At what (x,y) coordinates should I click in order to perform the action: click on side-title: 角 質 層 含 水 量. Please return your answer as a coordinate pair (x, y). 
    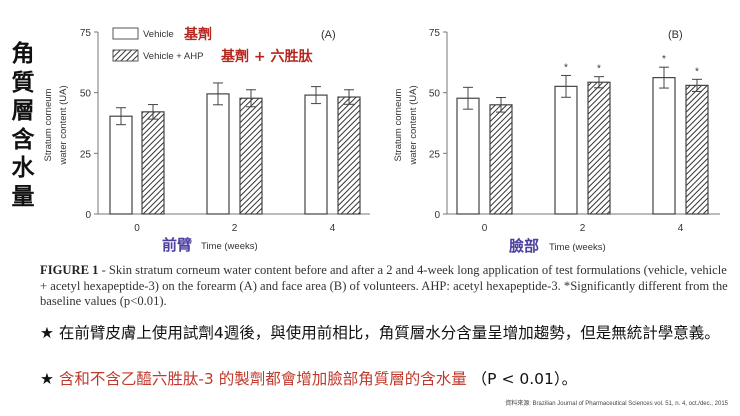
    Looking at the image, I should click on (23, 125).